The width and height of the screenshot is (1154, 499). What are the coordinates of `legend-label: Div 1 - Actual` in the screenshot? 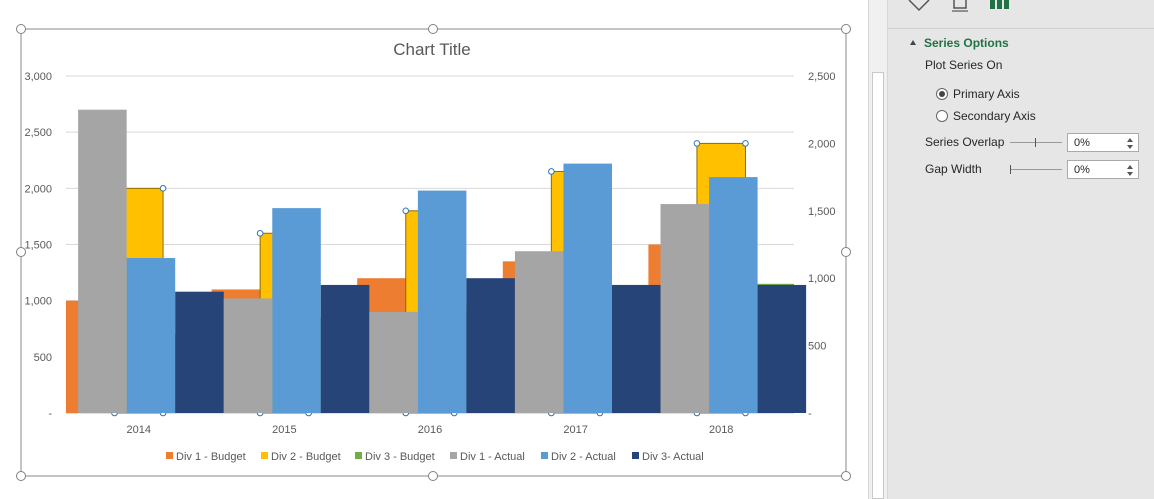 It's located at (492, 457).